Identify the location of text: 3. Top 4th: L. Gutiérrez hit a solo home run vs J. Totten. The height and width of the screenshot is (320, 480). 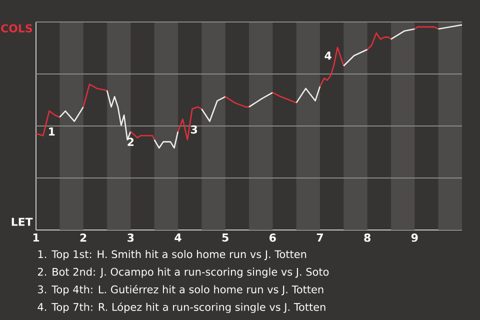
(181, 290).